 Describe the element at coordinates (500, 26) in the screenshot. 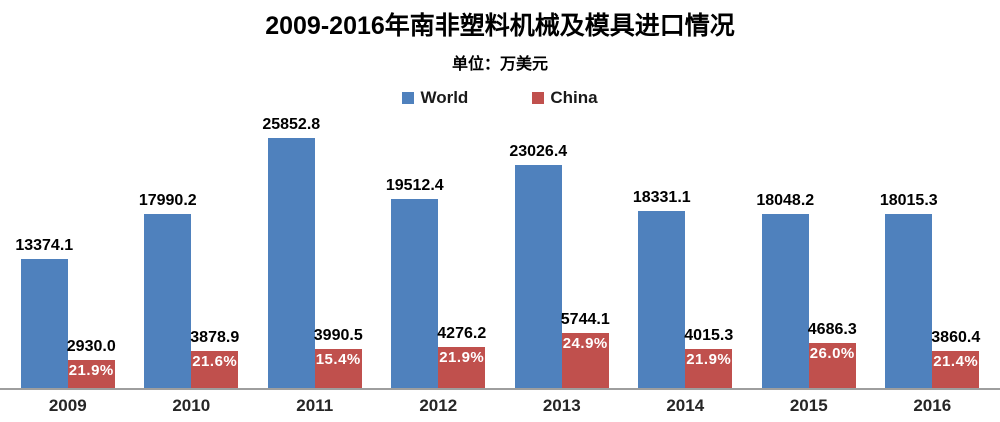

I see `chart-title: 2009-2016年南非塑料机械及模具进口情况` at that location.